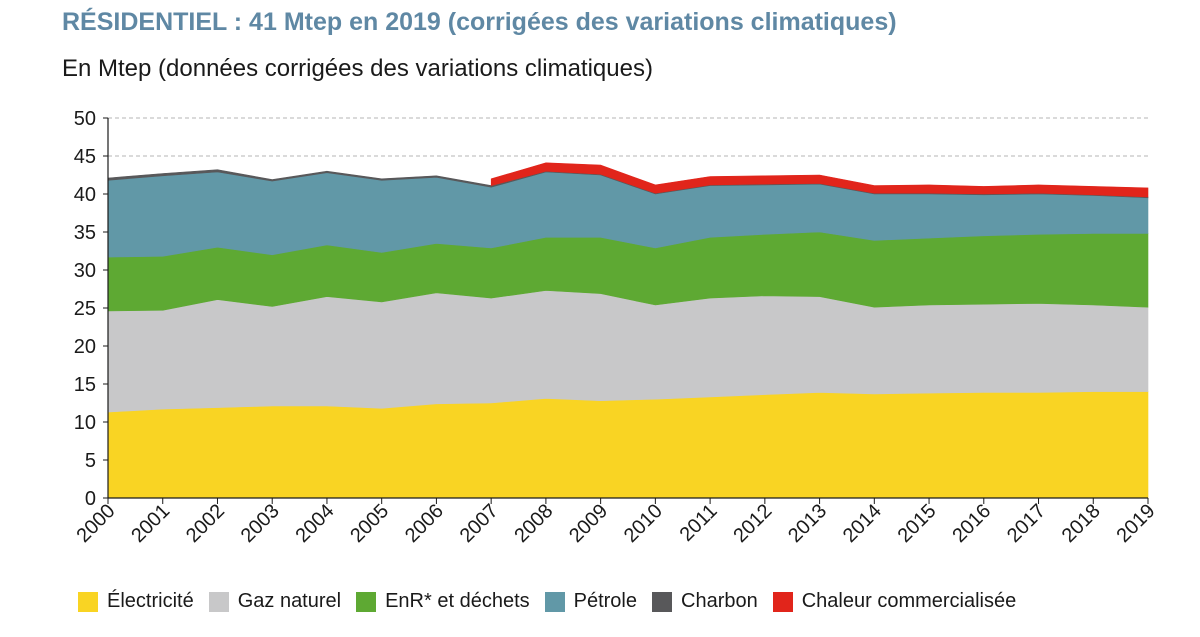 Image resolution: width=1200 pixels, height=637 pixels. Describe the element at coordinates (85, 423) in the screenshot. I see `y-tick-label: 10` at that location.